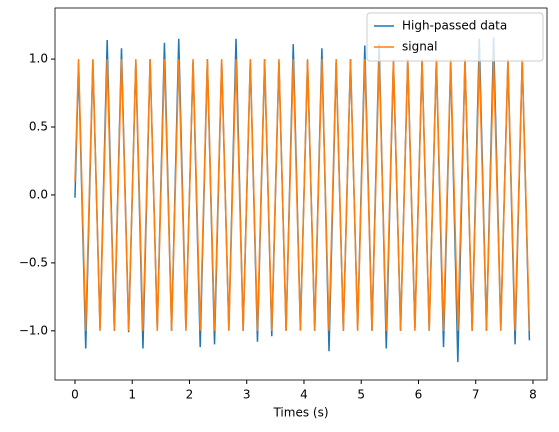 The image size is (559, 432). Describe the element at coordinates (38, 59) in the screenshot. I see `y-tick-label: 1.0` at that location.